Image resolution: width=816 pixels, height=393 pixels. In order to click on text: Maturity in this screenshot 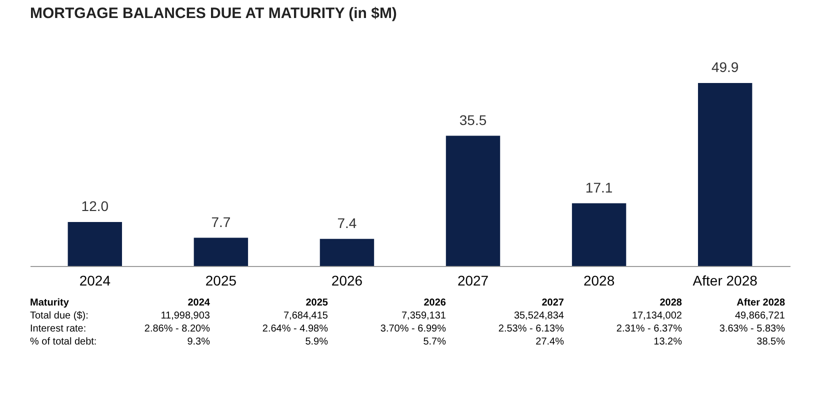, I will do `click(50, 303)`.